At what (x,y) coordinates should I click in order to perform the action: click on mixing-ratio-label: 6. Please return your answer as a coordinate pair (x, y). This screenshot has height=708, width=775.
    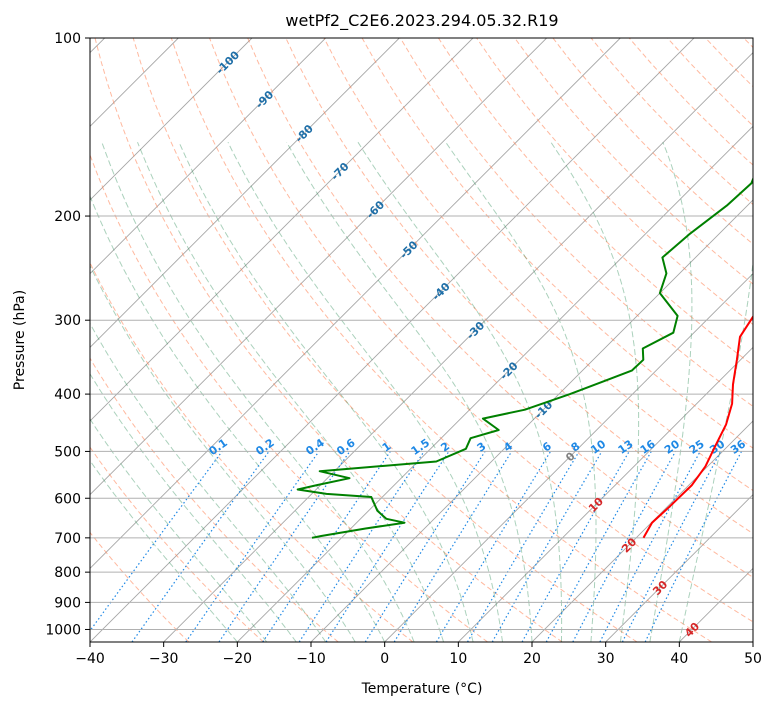
    Looking at the image, I should click on (547, 446).